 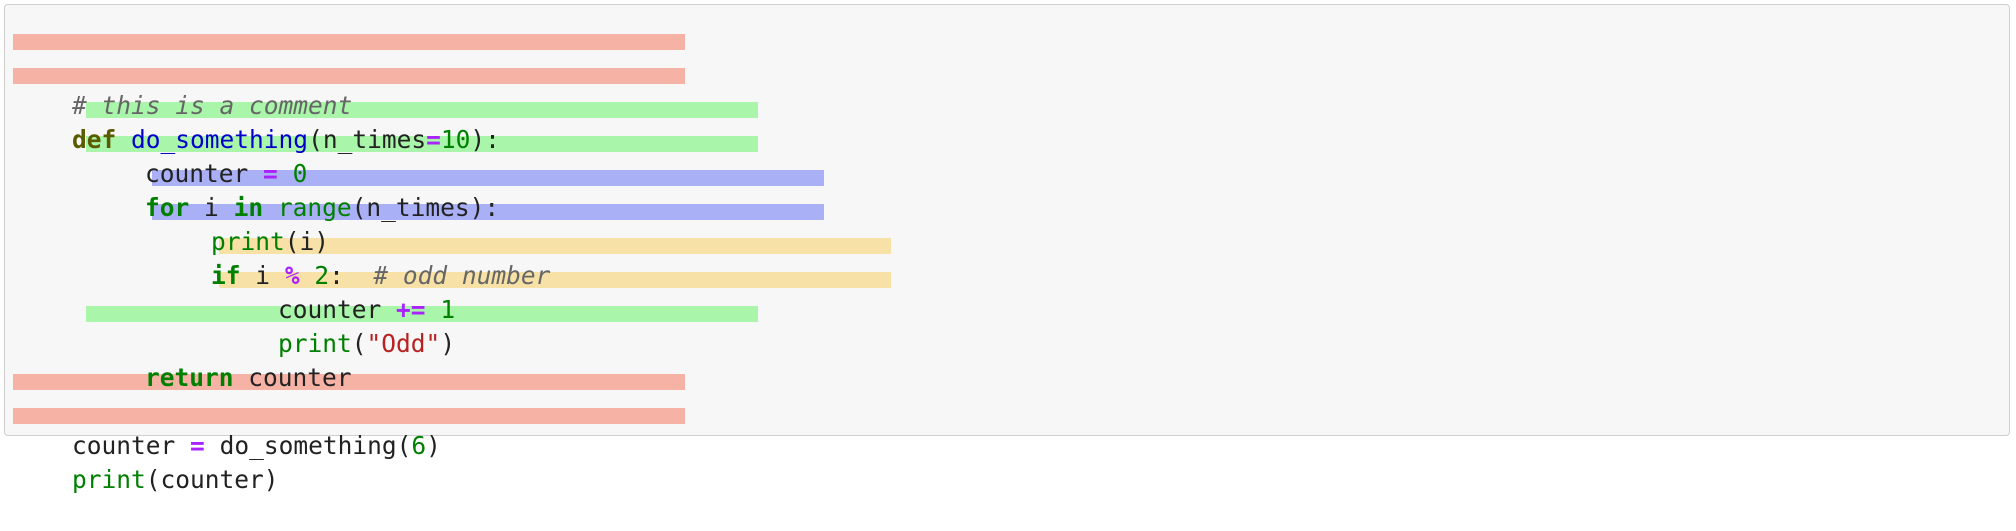 I want to click on code-line-8: print("Odd"), so click(x=555, y=308).